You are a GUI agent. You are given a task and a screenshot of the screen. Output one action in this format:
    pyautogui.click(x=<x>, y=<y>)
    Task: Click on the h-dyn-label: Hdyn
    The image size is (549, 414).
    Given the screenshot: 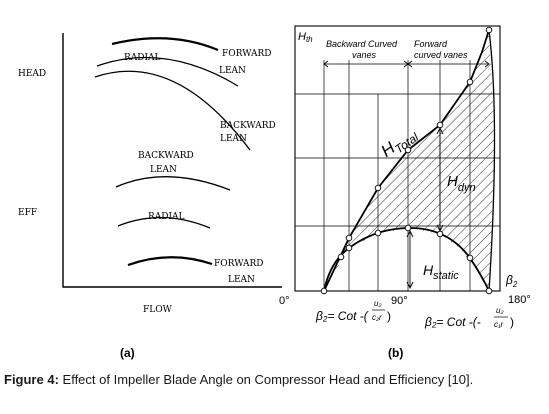 What is the action you would take?
    pyautogui.click(x=461, y=183)
    